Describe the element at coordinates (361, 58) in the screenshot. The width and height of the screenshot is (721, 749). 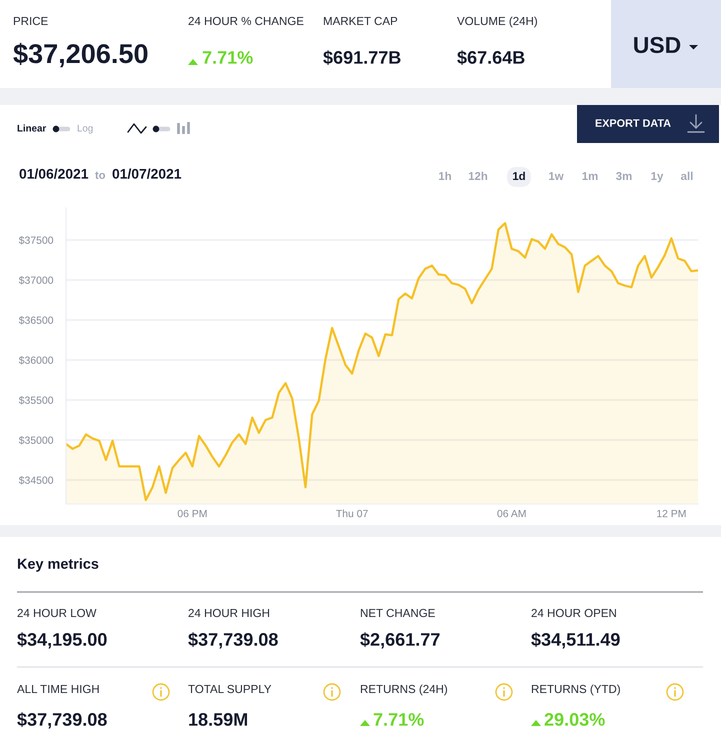
I see `text: $691.77B` at that location.